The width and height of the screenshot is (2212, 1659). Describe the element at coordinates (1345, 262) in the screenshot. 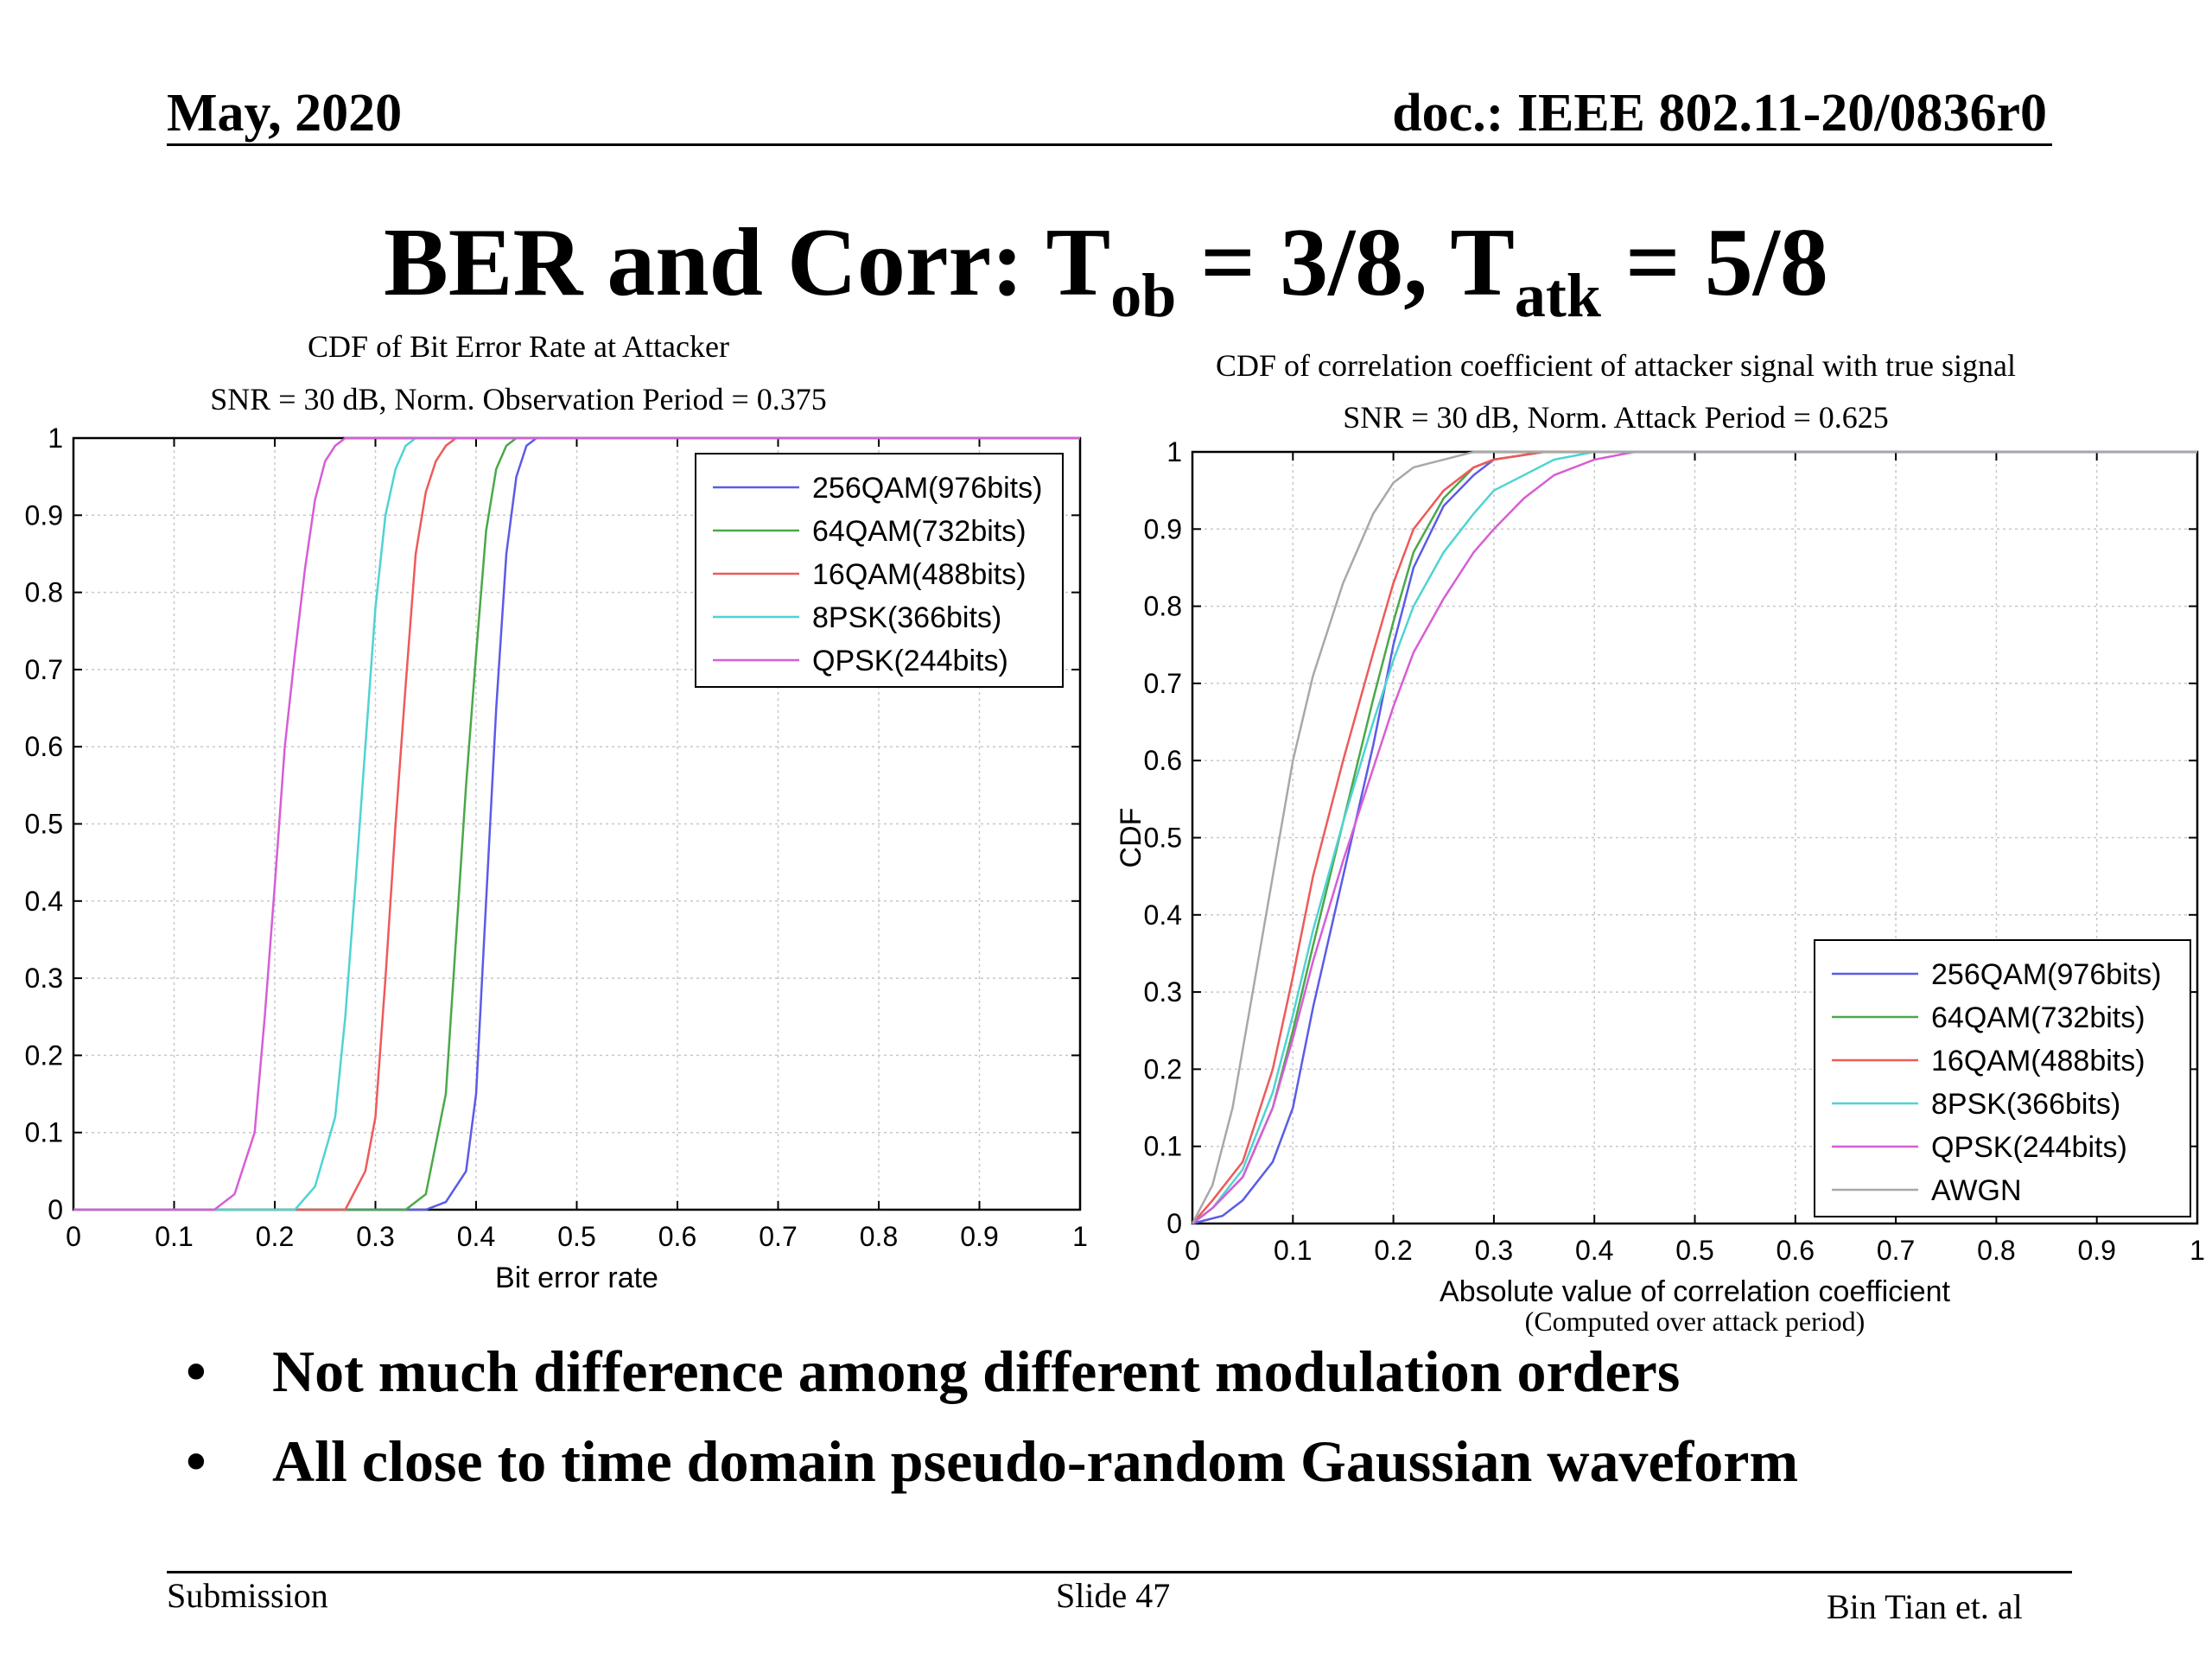

I see `title-mid: = 3/8, T` at that location.